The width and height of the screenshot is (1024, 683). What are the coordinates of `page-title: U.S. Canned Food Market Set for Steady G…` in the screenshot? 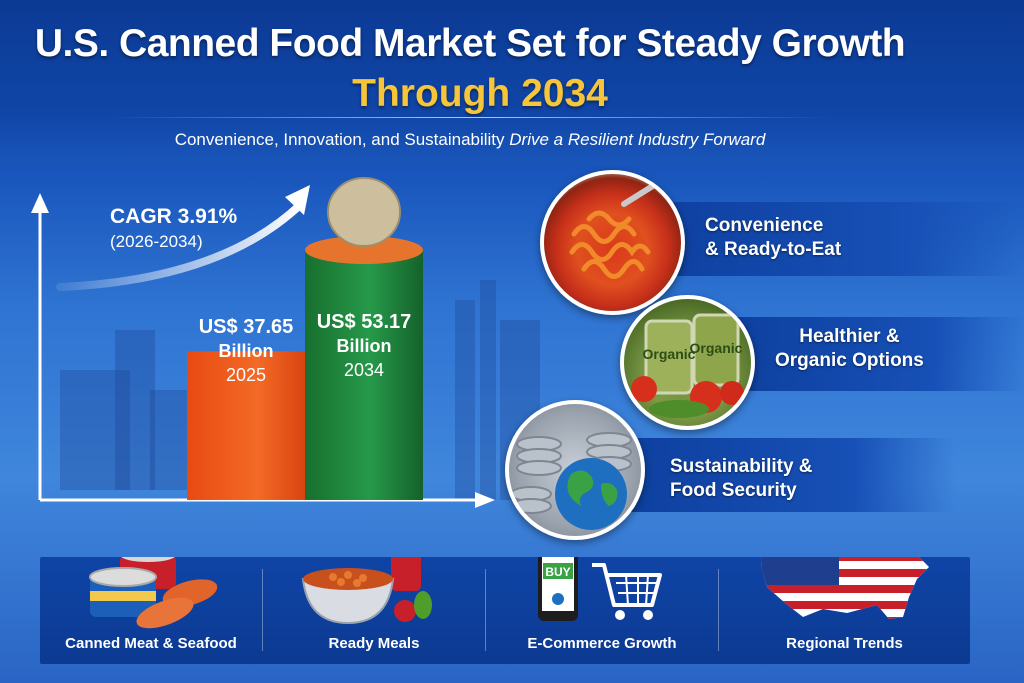 It's located at (470, 43).